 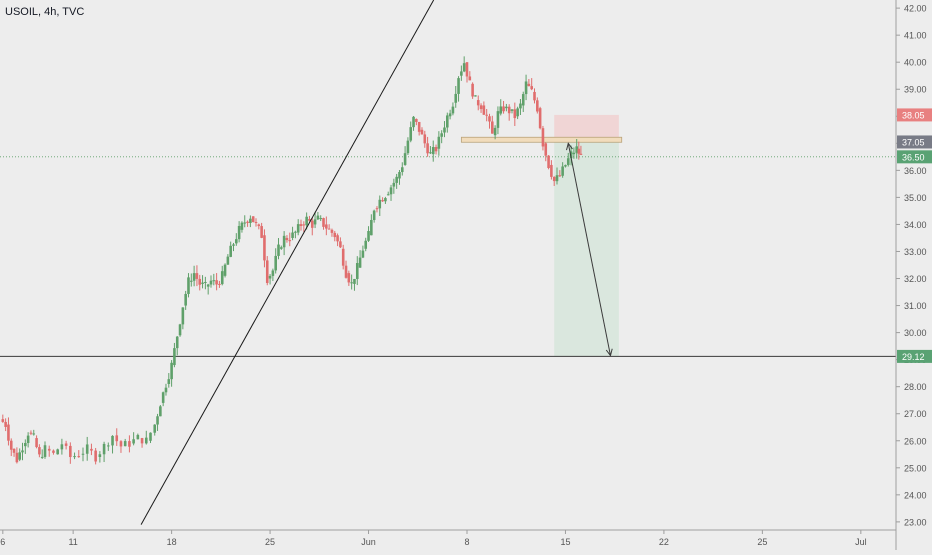 What do you see at coordinates (915, 279) in the screenshot?
I see `price-tick-label: 32.00` at bounding box center [915, 279].